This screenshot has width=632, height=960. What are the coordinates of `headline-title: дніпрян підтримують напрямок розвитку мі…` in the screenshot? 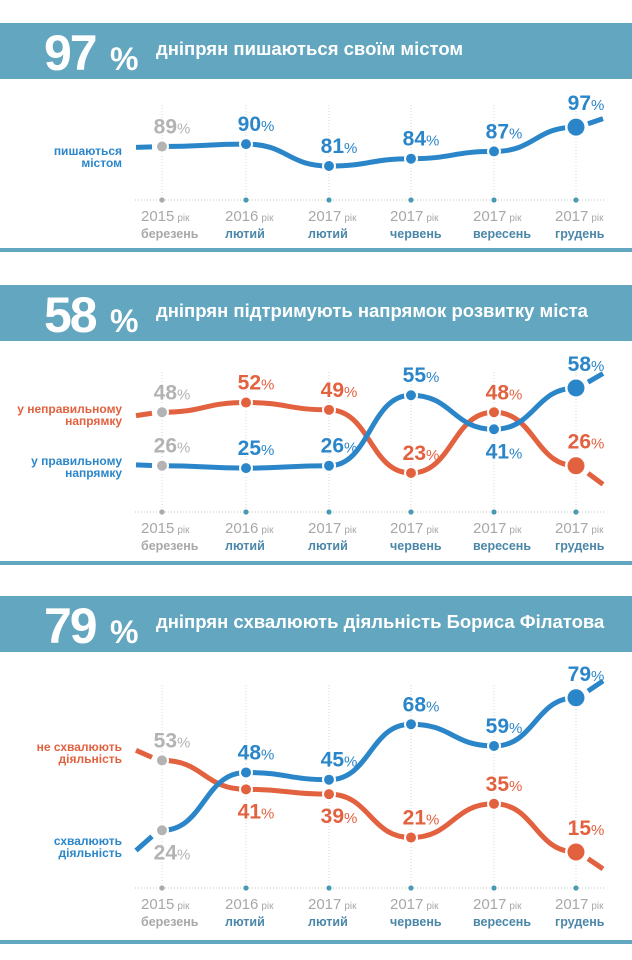 It's located at (372, 310).